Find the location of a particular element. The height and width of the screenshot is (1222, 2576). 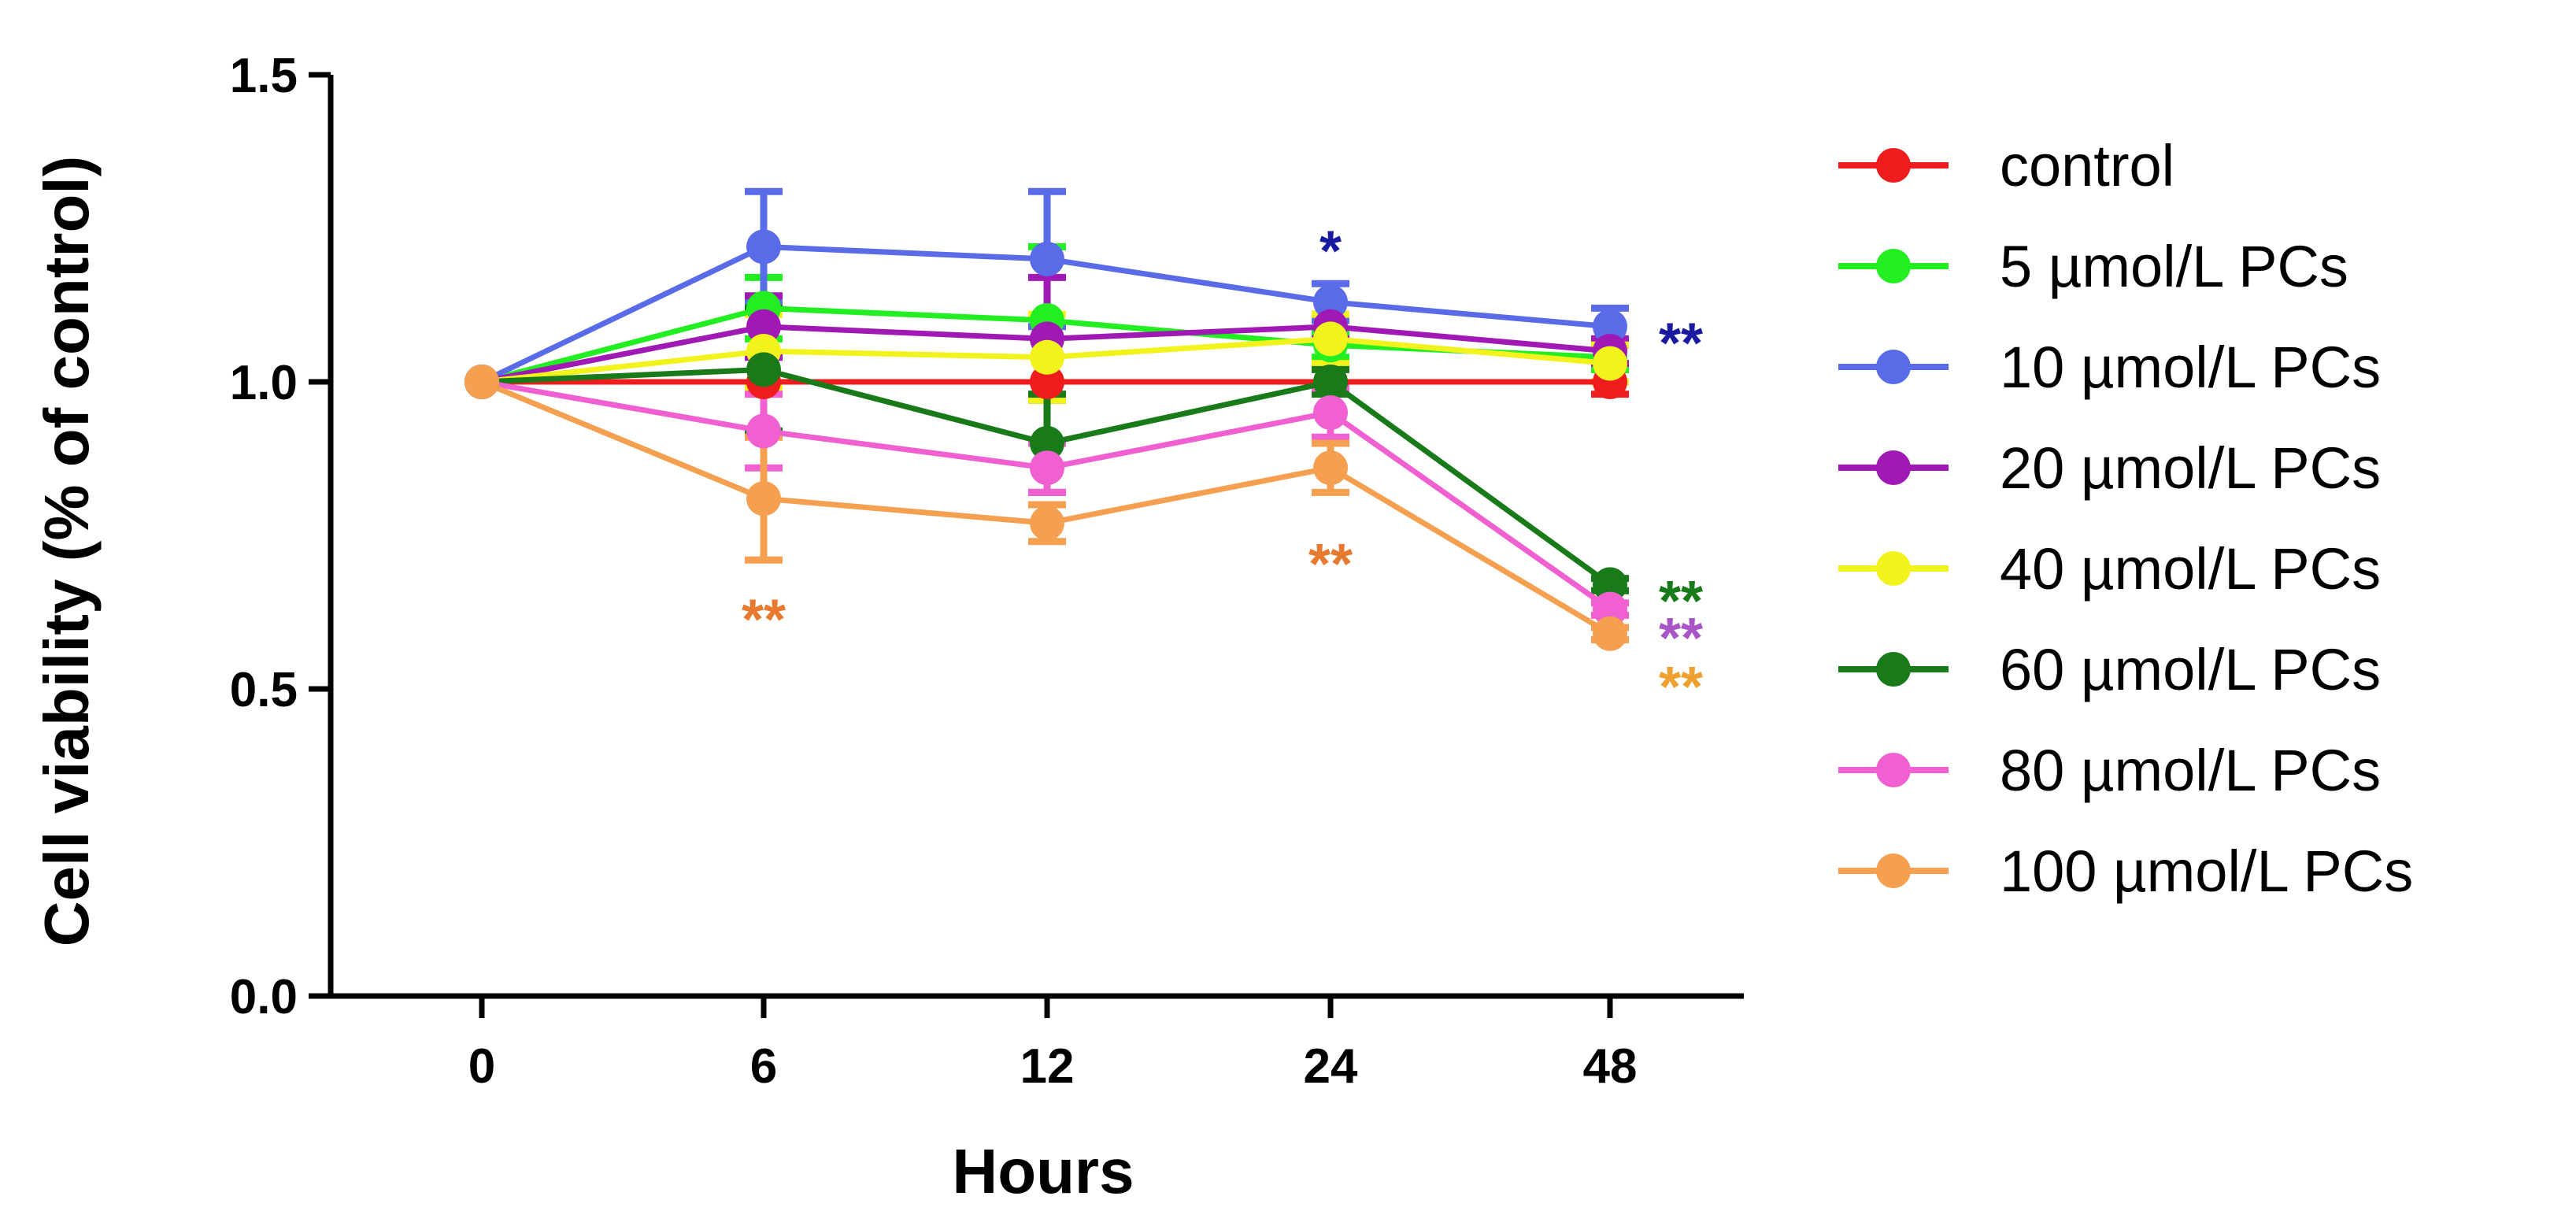

y-tick-label-3: 1.5 is located at coordinates (264, 76).